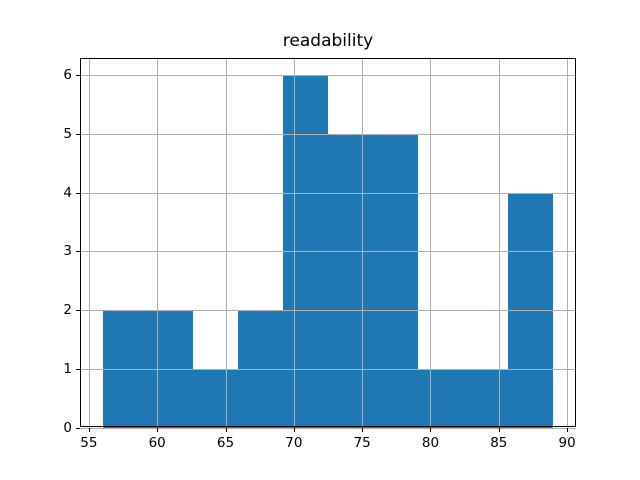 This screenshot has height=480, width=640. I want to click on x-tick-label: 80, so click(430, 442).